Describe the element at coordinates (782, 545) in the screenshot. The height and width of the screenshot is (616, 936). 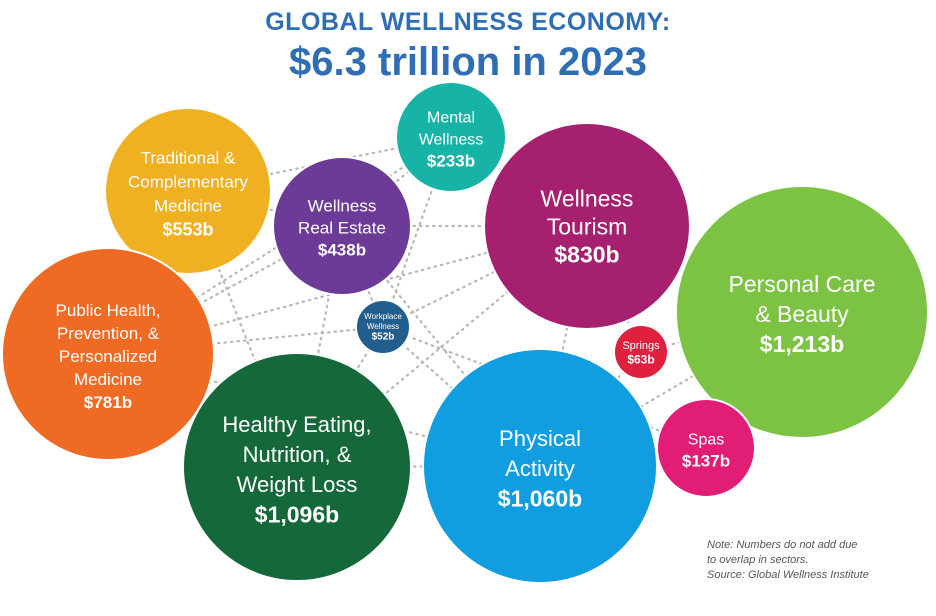
I see `note-line-1: Note: Numbers do not add due` at that location.